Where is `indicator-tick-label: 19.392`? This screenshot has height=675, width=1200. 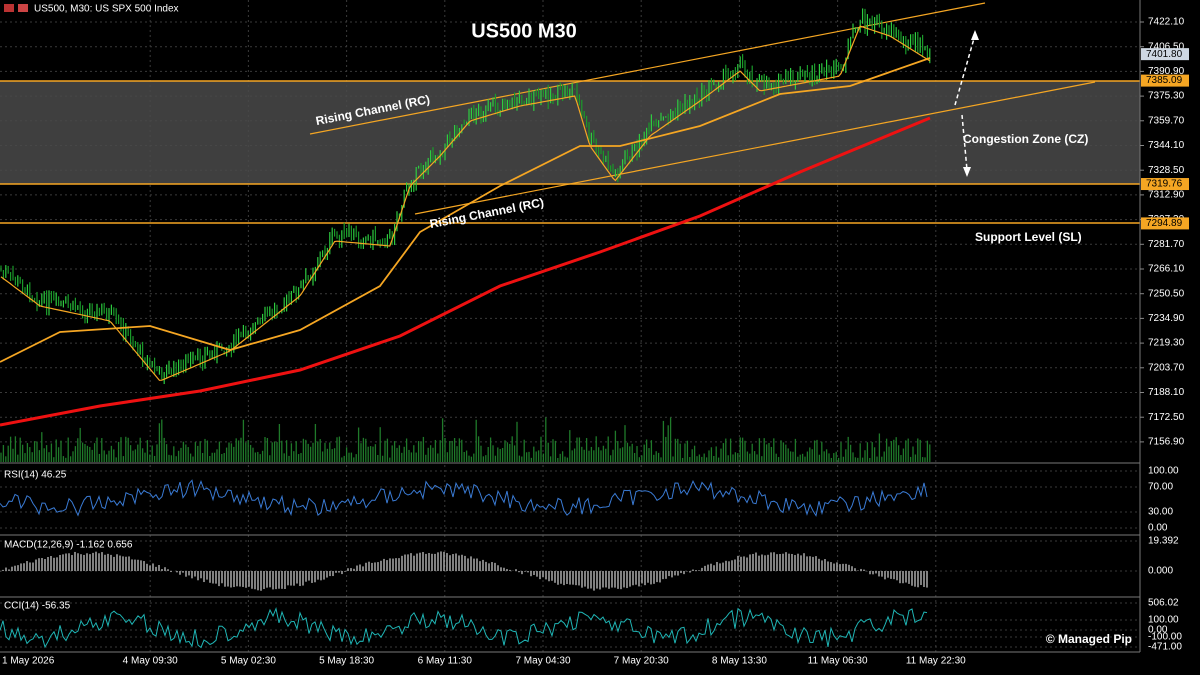 indicator-tick-label: 19.392 is located at coordinates (1163, 541).